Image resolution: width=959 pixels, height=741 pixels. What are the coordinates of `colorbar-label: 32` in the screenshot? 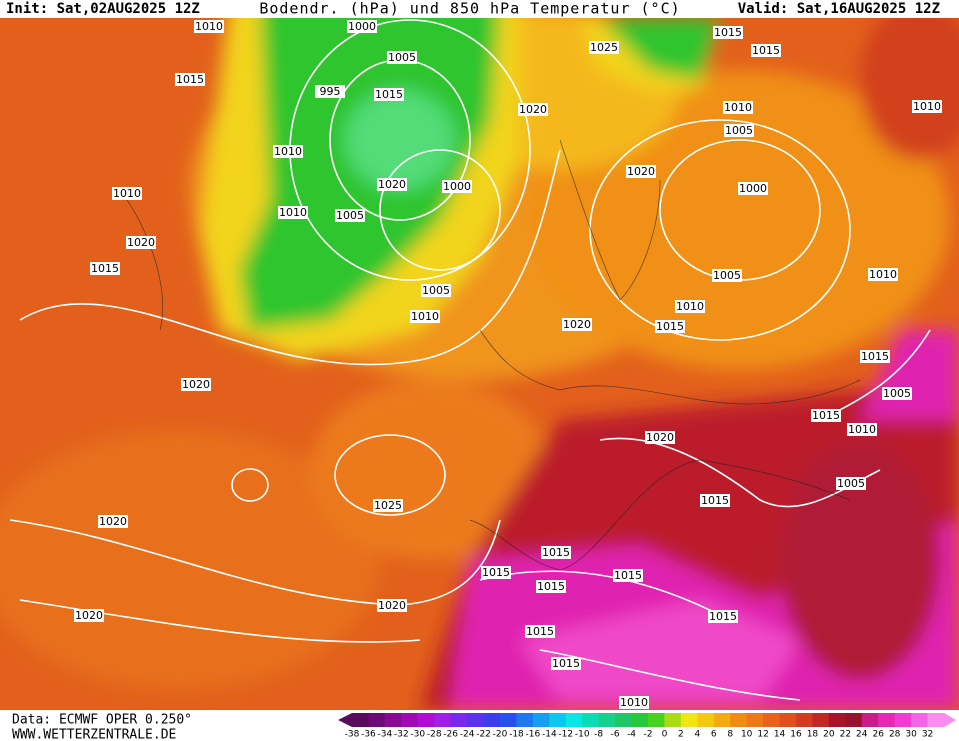 It's located at (927, 735).